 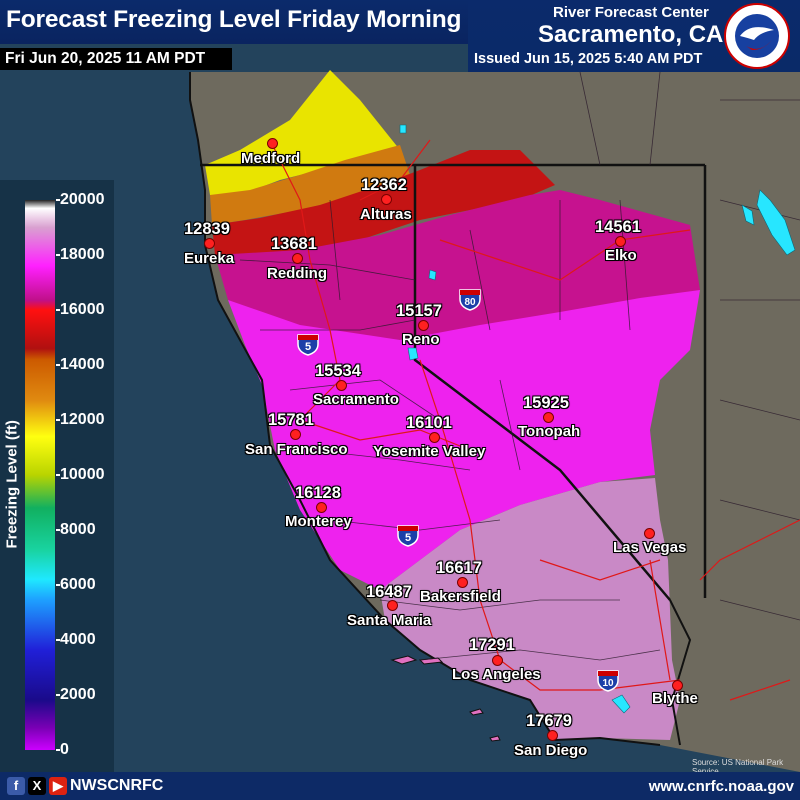 What do you see at coordinates (82, 199) in the screenshot?
I see `legend-label: 20000` at bounding box center [82, 199].